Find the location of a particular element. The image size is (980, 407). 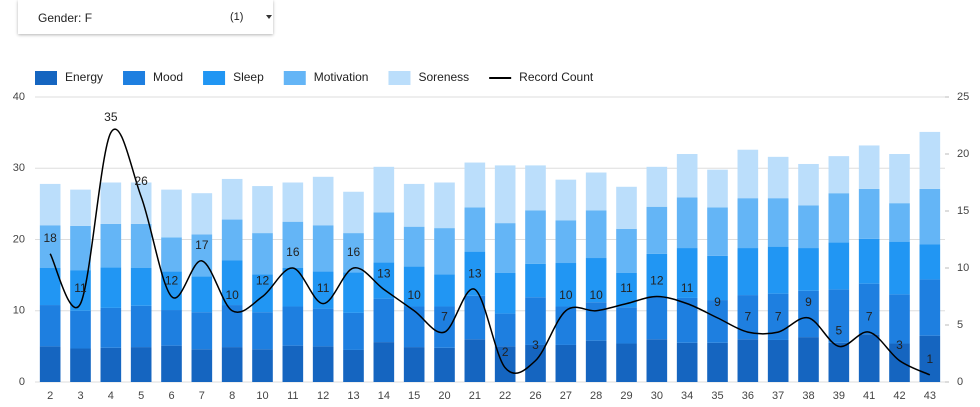

y2-tick-label: 20 is located at coordinates (963, 154).